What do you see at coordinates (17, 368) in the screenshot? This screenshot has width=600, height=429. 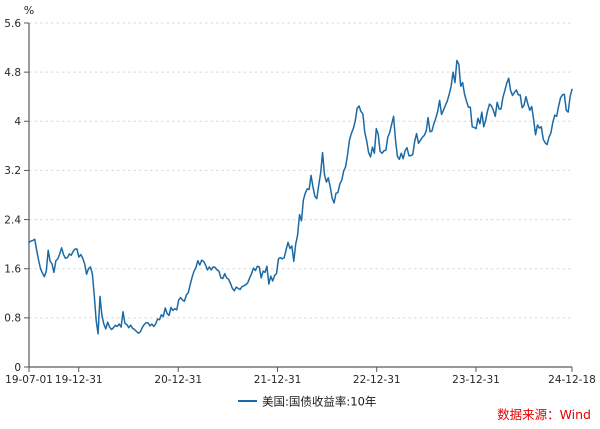 I see `y-tick-label: 0` at bounding box center [17, 368].